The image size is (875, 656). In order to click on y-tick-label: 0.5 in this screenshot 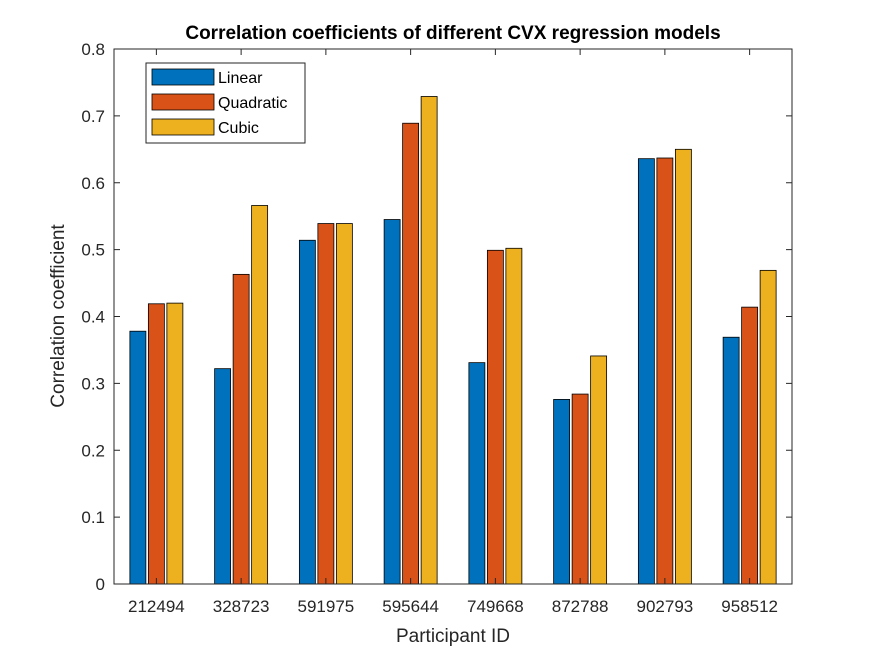, I will do `click(93, 250)`.